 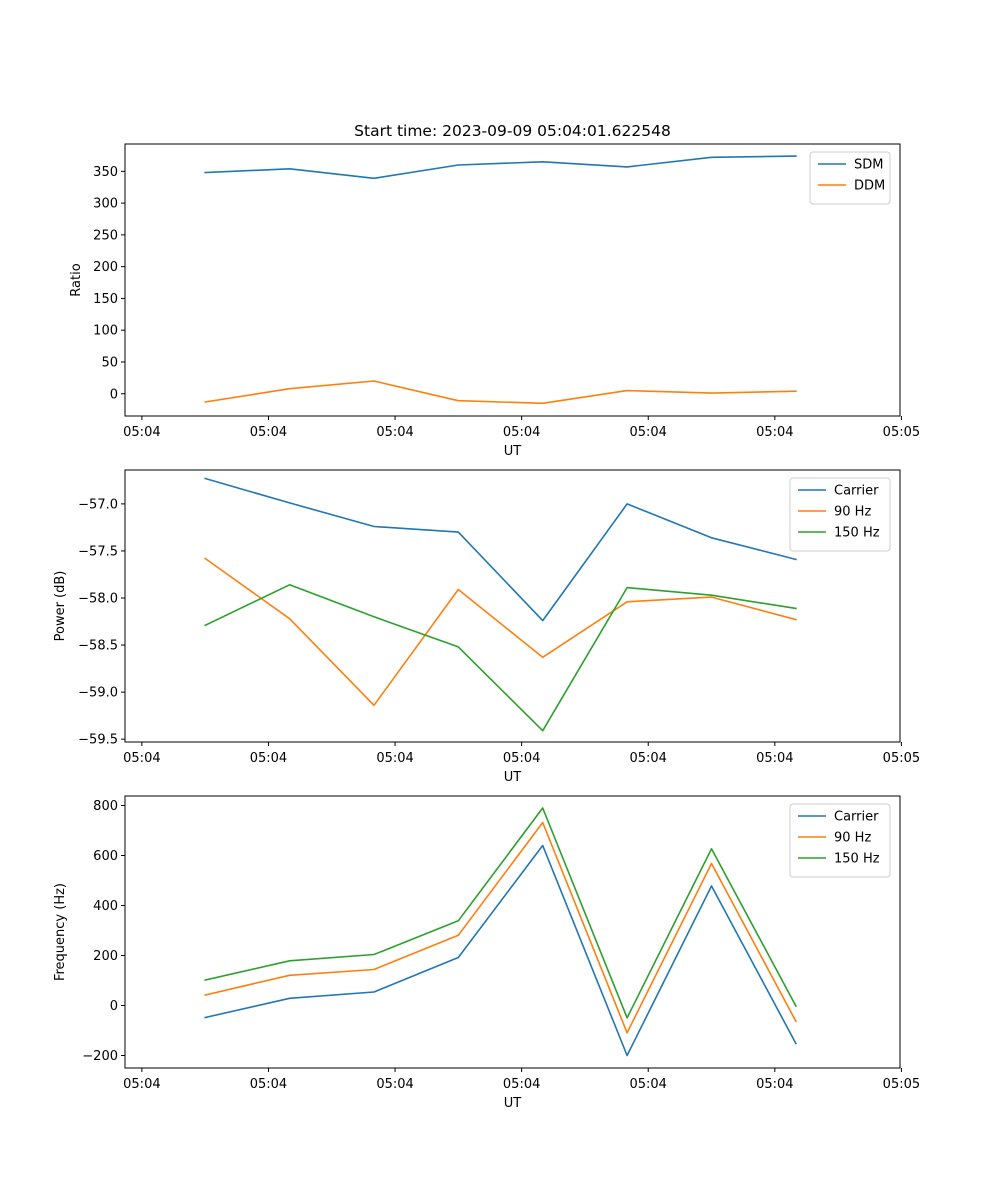 What do you see at coordinates (105, 806) in the screenshot?
I see `y-tick-label: 800` at bounding box center [105, 806].